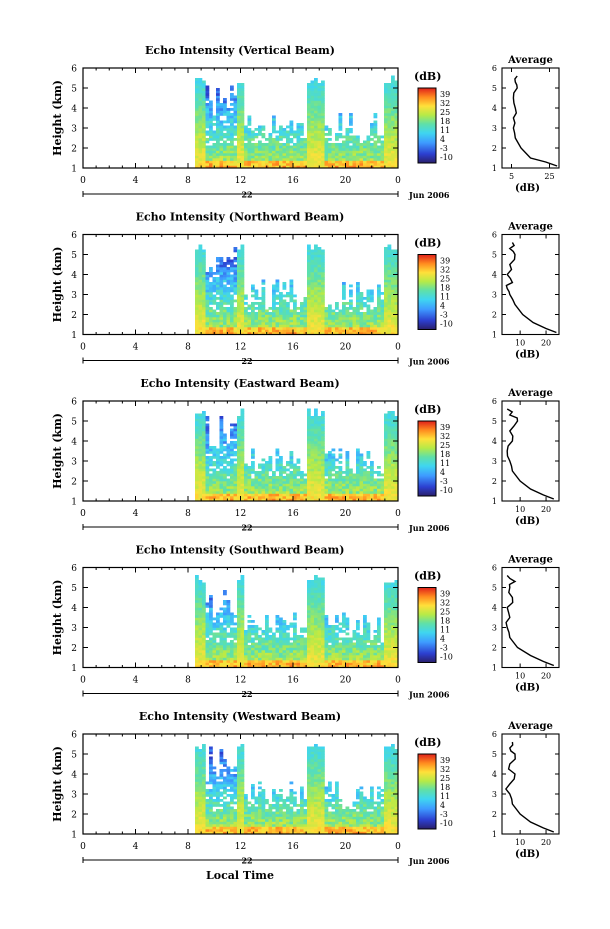  I want to click on y-tick-label: 5, so click(74, 256).